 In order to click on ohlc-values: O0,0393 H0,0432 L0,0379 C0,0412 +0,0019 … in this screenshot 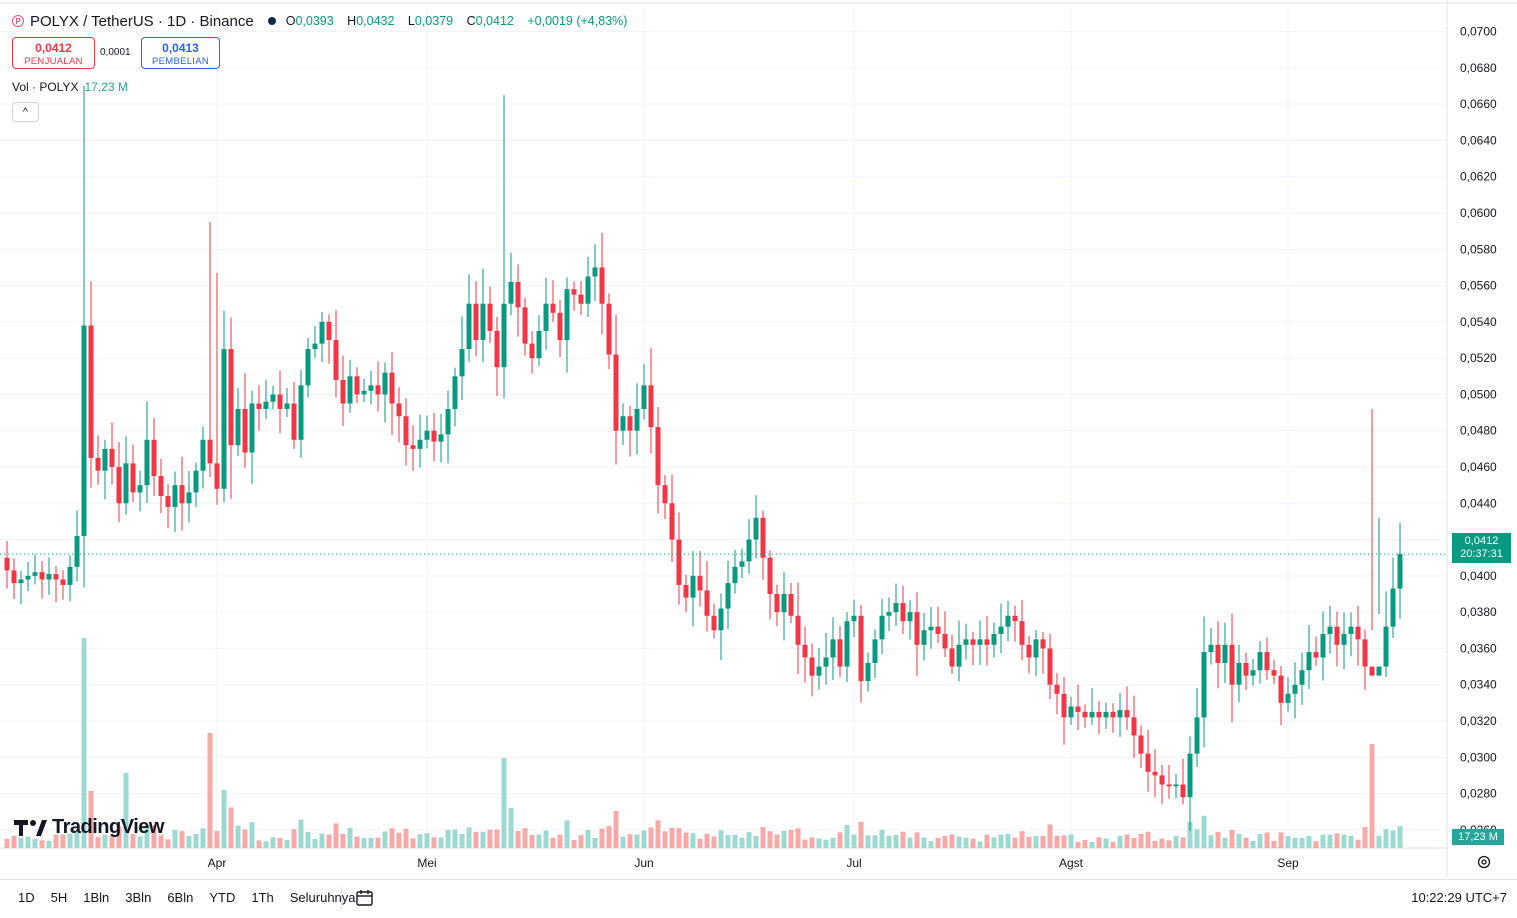, I will do `click(459, 21)`.